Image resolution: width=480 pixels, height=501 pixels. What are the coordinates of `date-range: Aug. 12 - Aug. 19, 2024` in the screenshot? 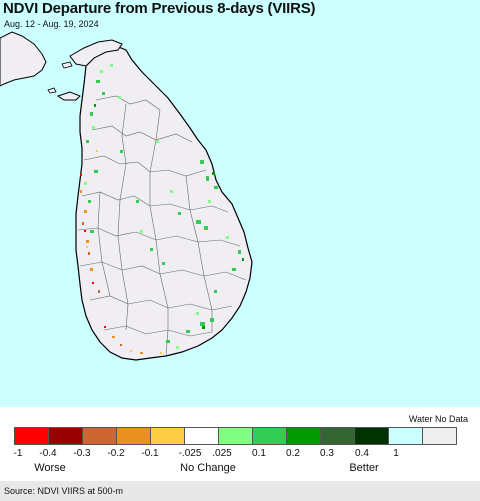 It's located at (51, 24).